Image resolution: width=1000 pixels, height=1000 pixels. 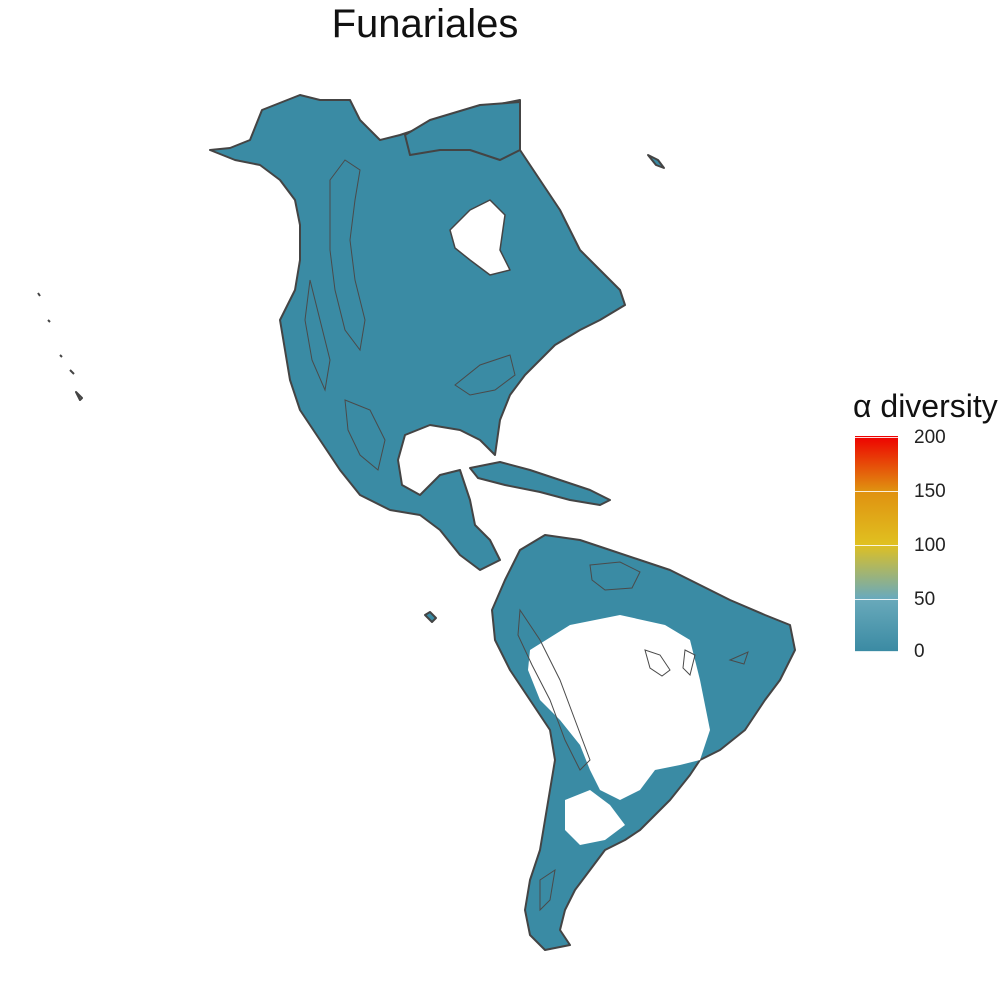 I want to click on caribbean-islands, so click(x=540, y=483).